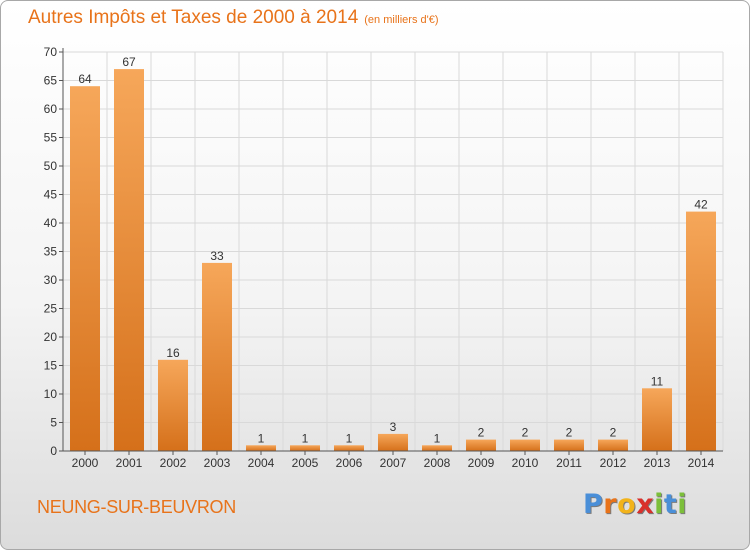 The width and height of the screenshot is (750, 550). Describe the element at coordinates (349, 463) in the screenshot. I see `x-tick-label: 2006` at that location.